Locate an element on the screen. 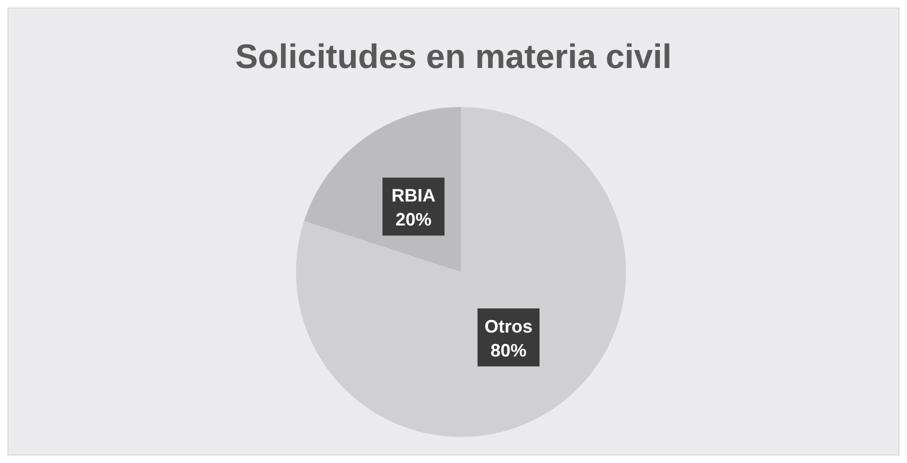 The width and height of the screenshot is (907, 463). data-label: 80% is located at coordinates (508, 350).